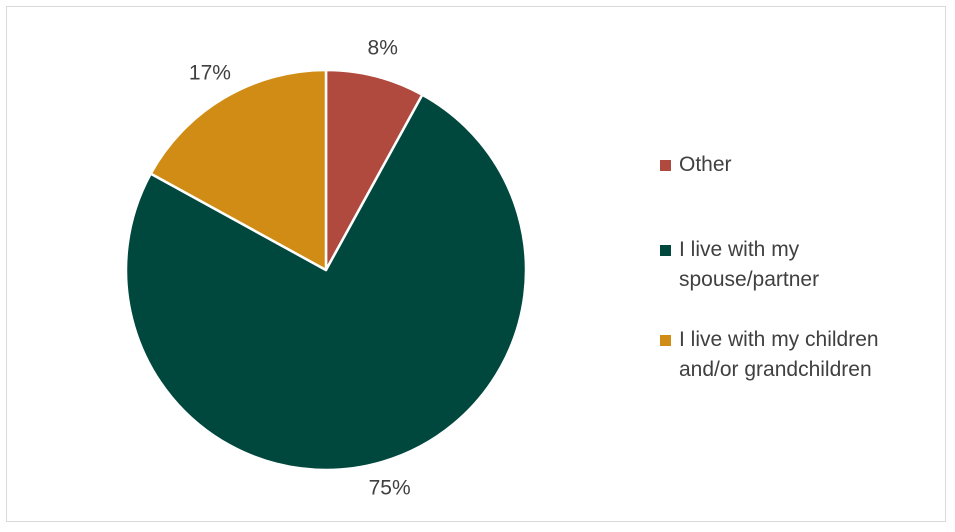  What do you see at coordinates (210, 72) in the screenshot?
I see `data-label-3: 17%` at bounding box center [210, 72].